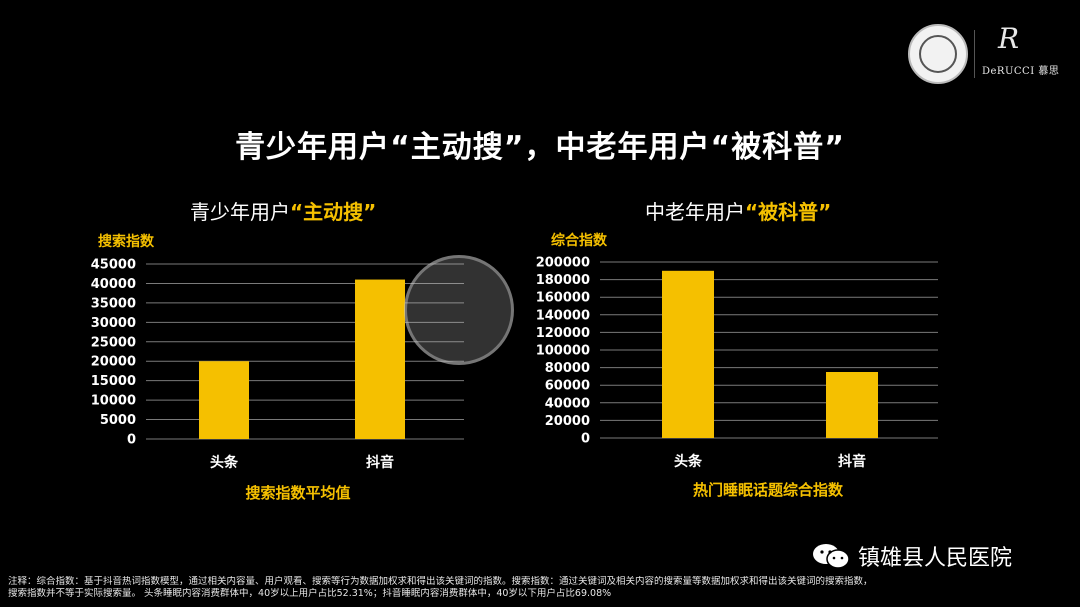 Image resolution: width=1080 pixels, height=607 pixels. I want to click on logo-area: R DeRUCCI 慕思, so click(984, 55).